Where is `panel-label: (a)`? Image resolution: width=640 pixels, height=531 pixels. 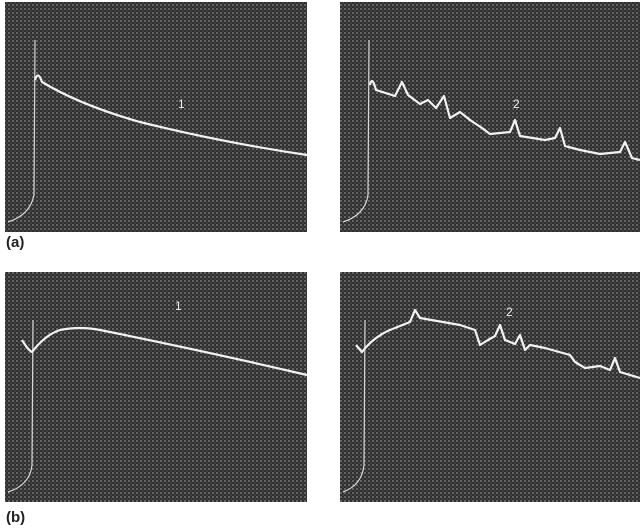
panel-label: (a) is located at coordinates (15, 242).